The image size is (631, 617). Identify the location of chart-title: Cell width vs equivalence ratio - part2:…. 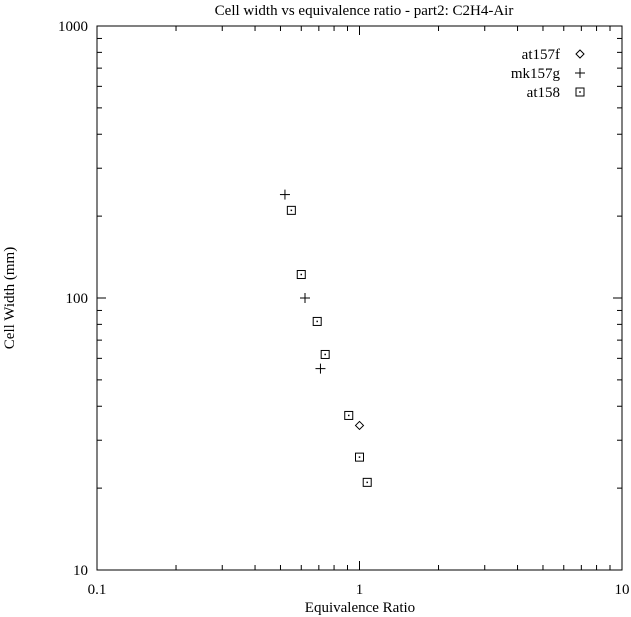
(364, 11).